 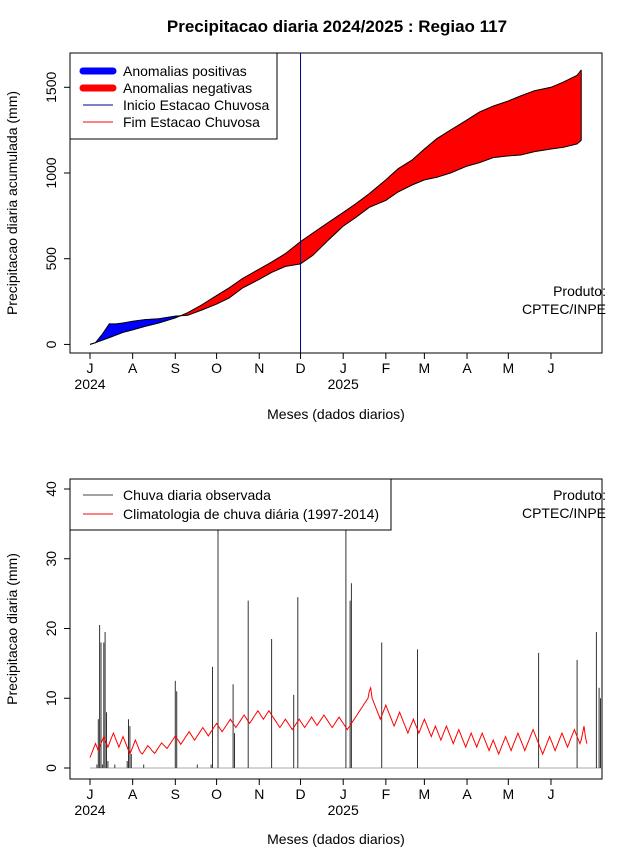 What do you see at coordinates (51, 172) in the screenshot?
I see `top-y-tick-label: 1000` at bounding box center [51, 172].